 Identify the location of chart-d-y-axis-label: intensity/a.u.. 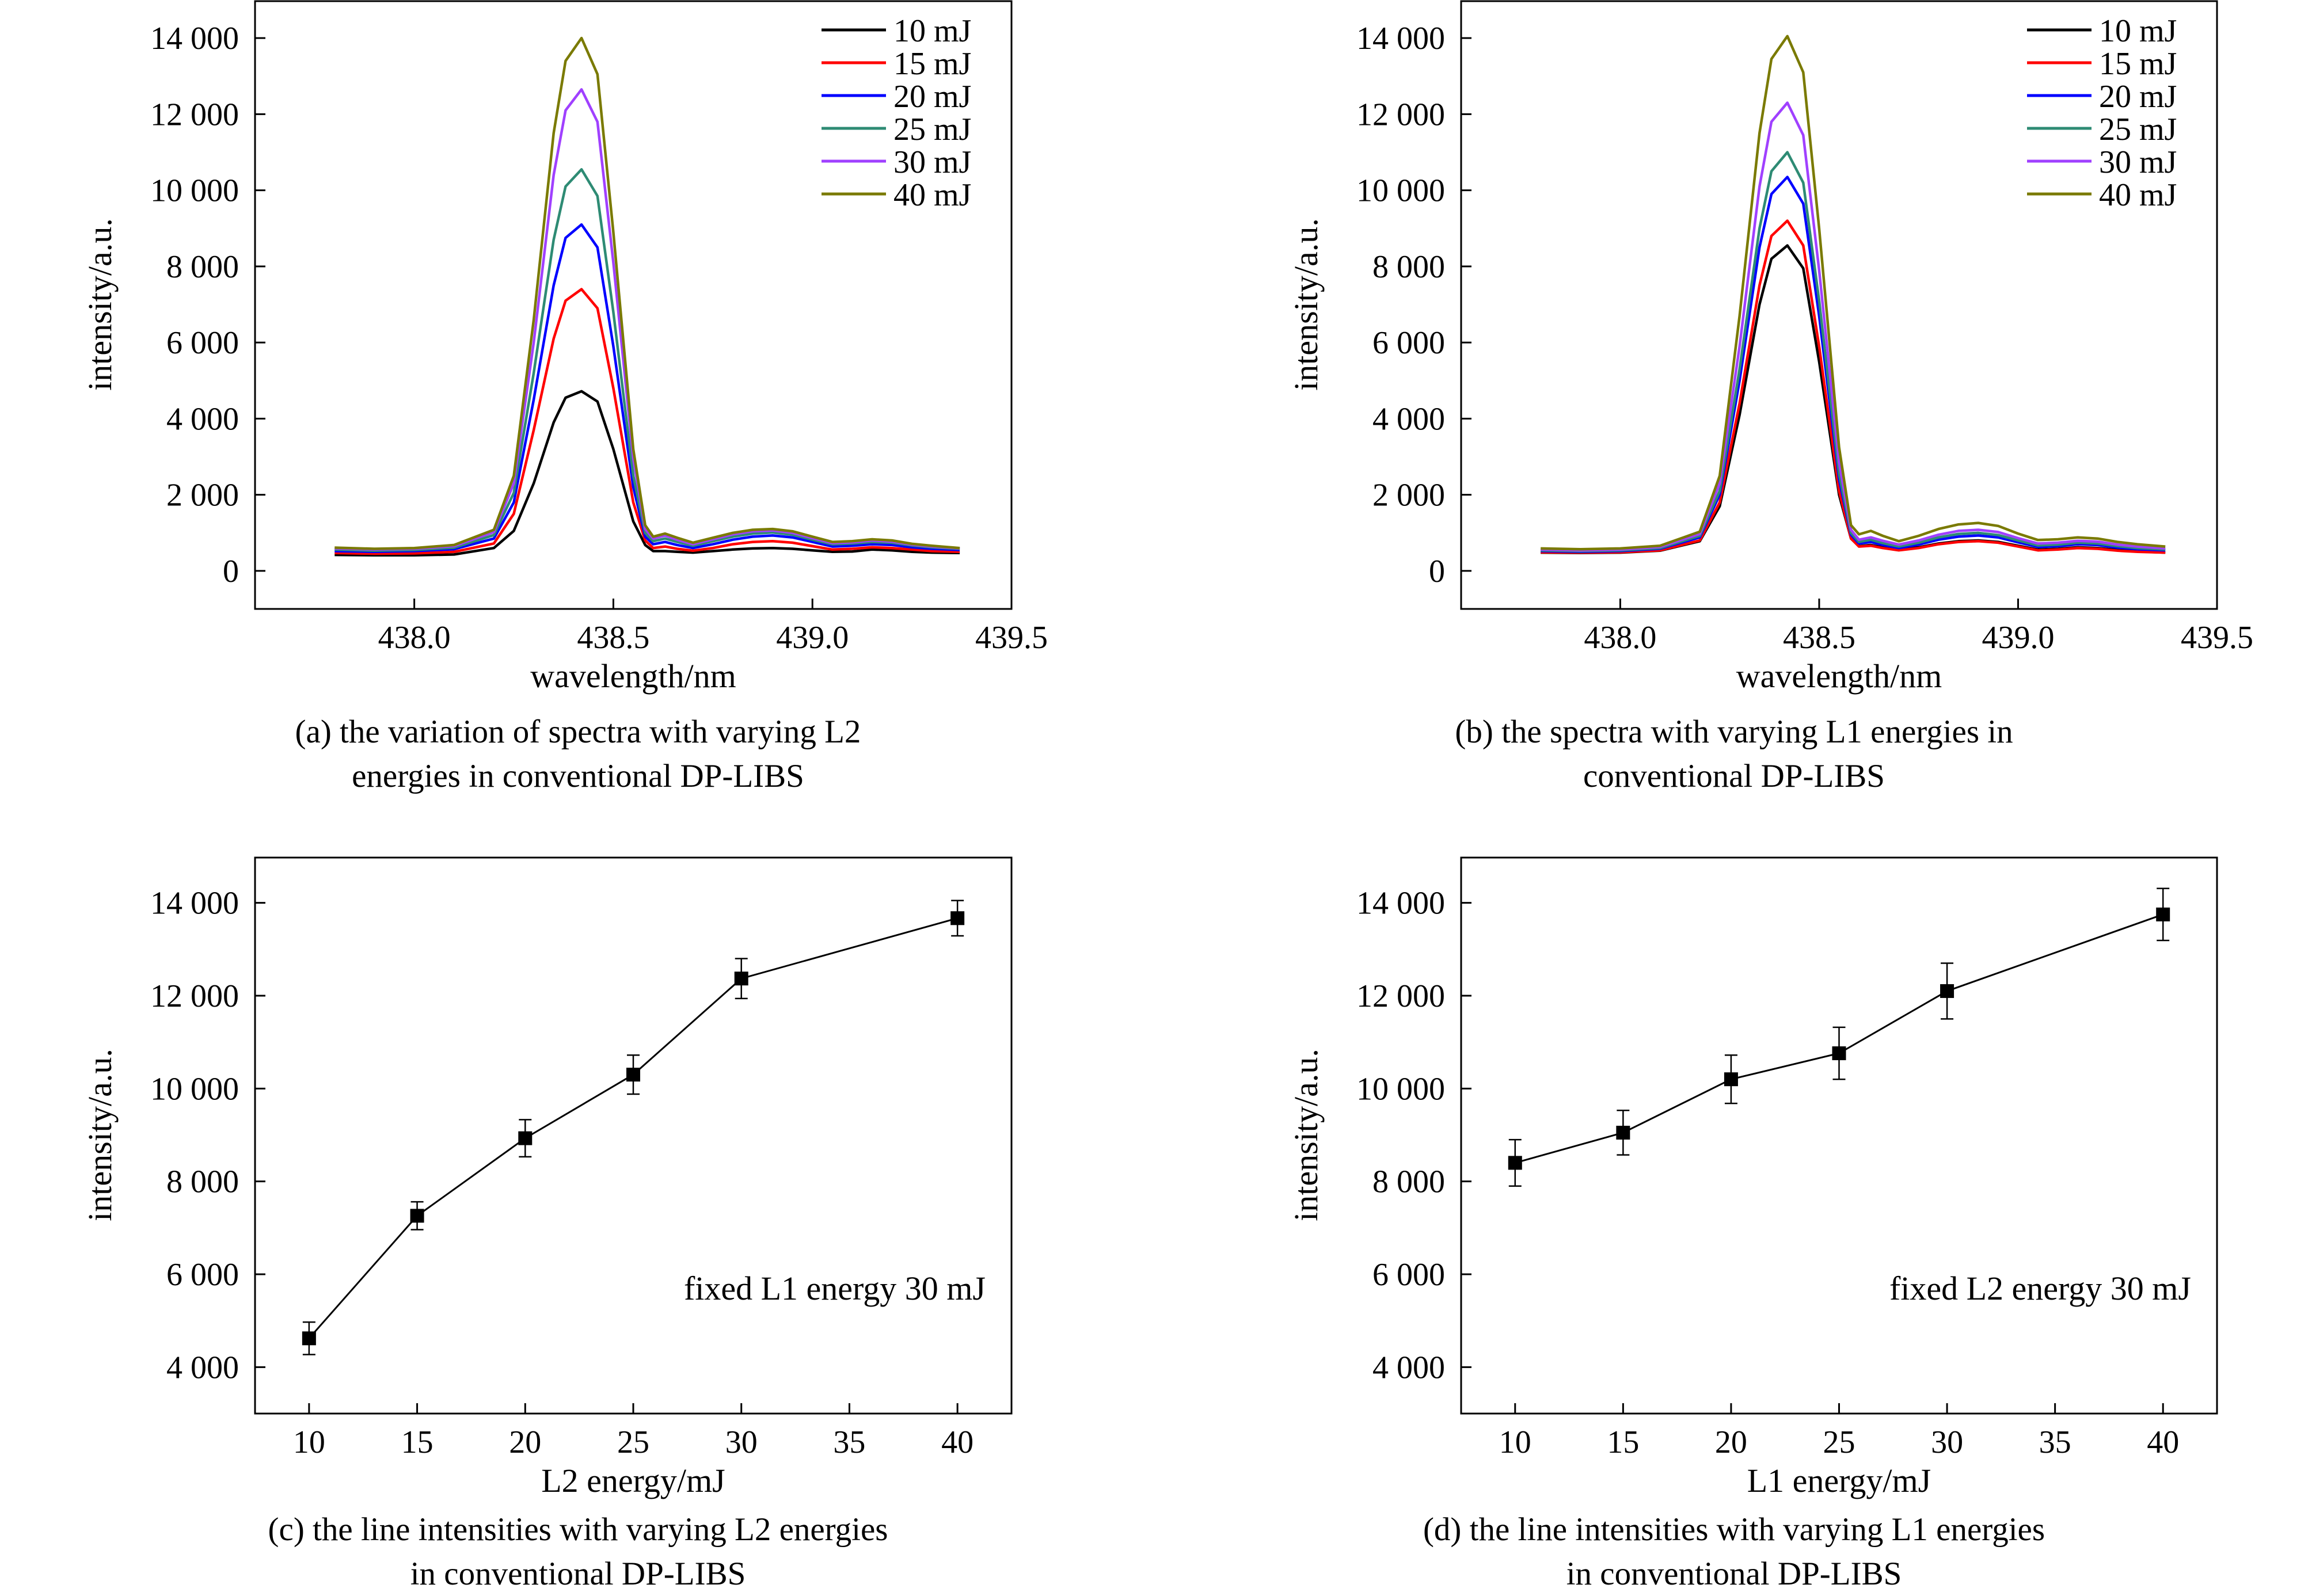
(1306, 1135).